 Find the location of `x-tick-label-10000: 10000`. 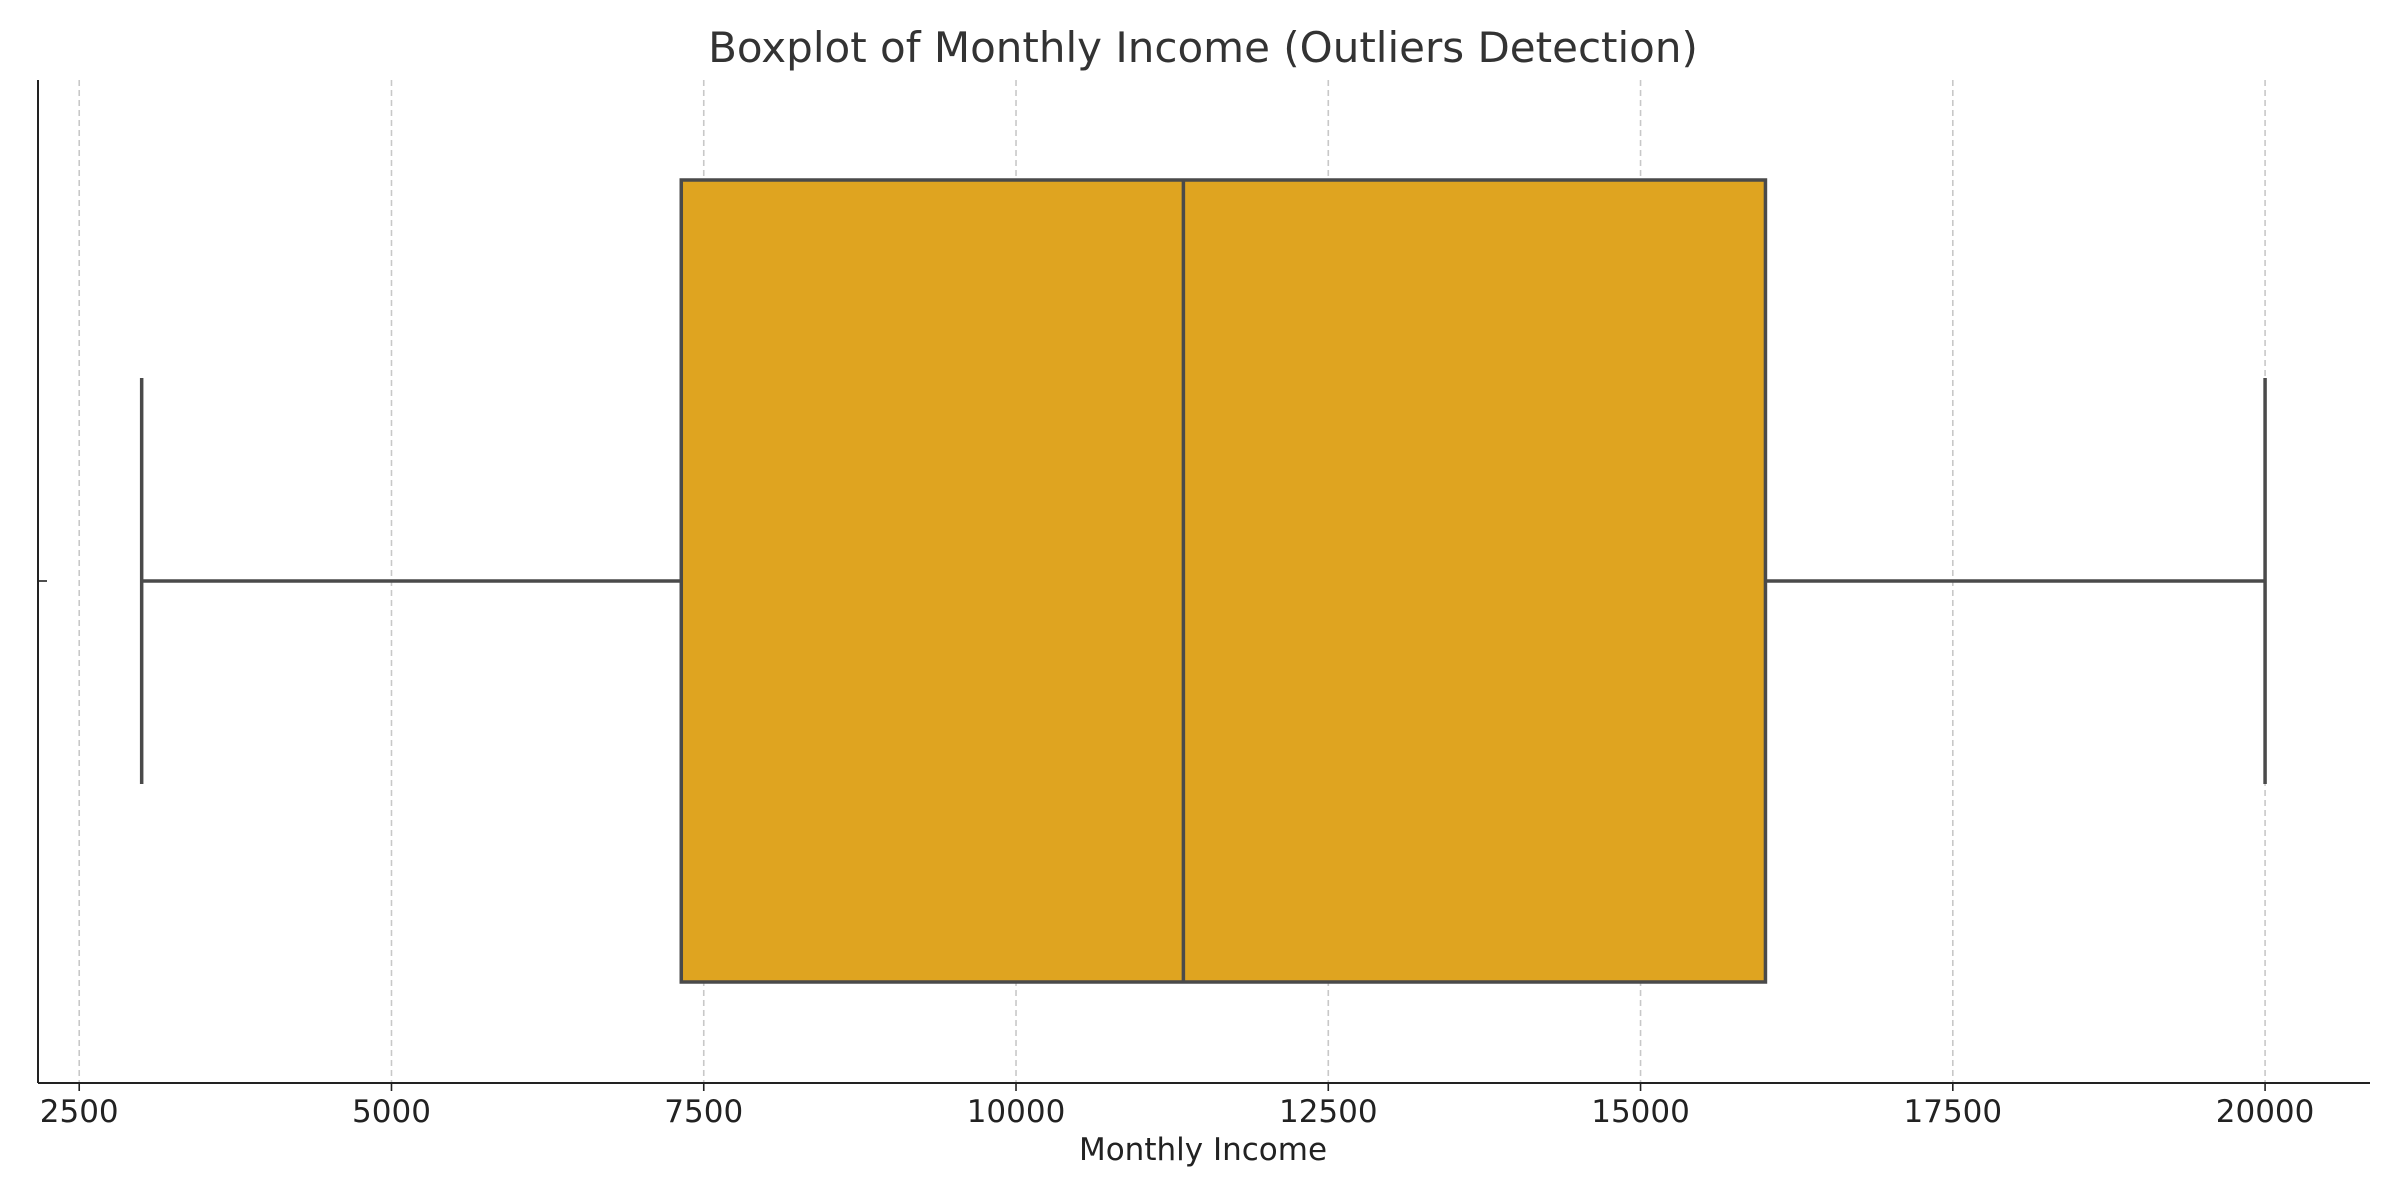

x-tick-label-10000: 10000 is located at coordinates (1016, 1112).